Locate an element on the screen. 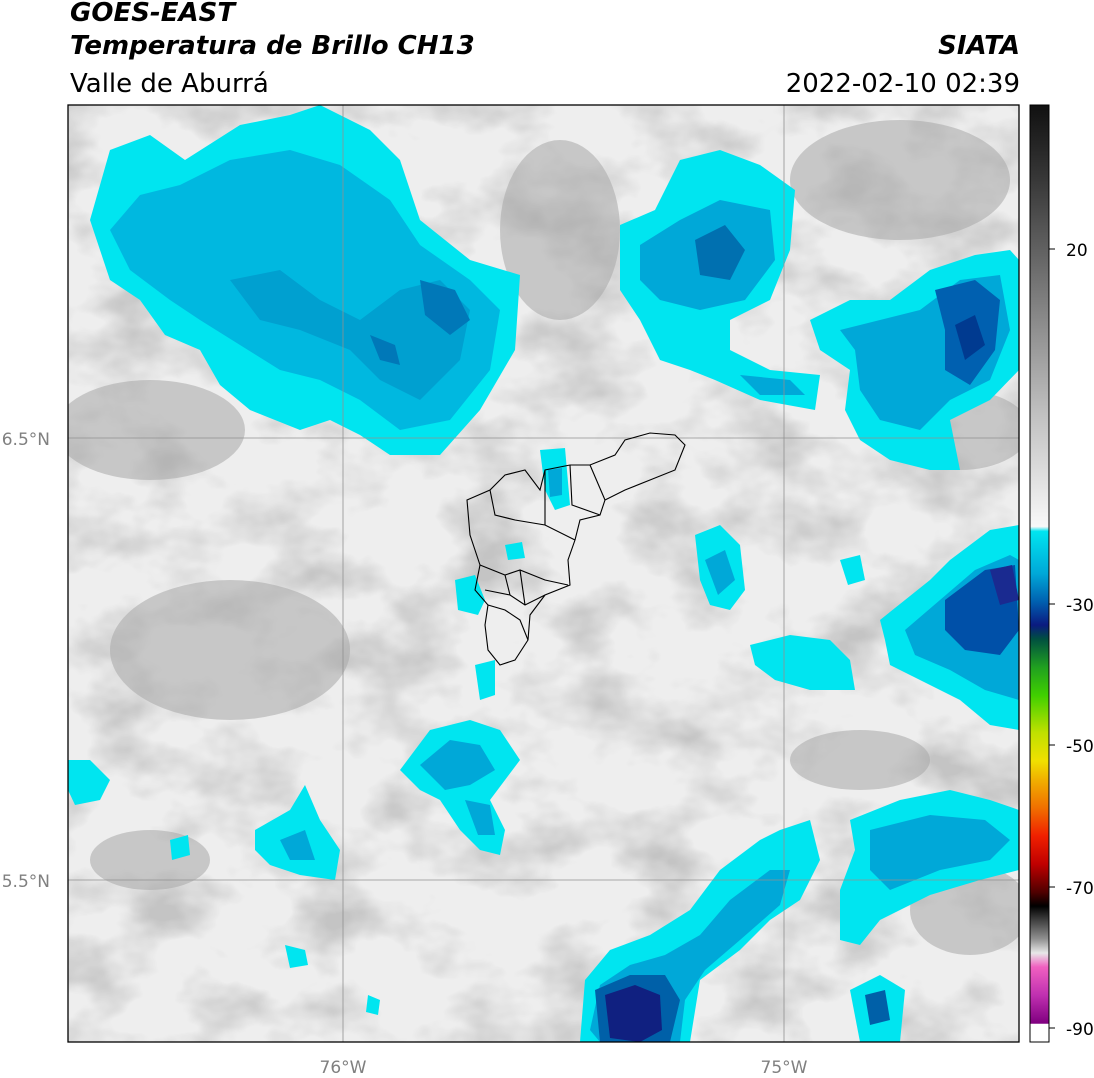 The width and height of the screenshot is (1094, 1078). colorbar: 20 -30 -50 -70 -90 is located at coordinates (1061, 573).